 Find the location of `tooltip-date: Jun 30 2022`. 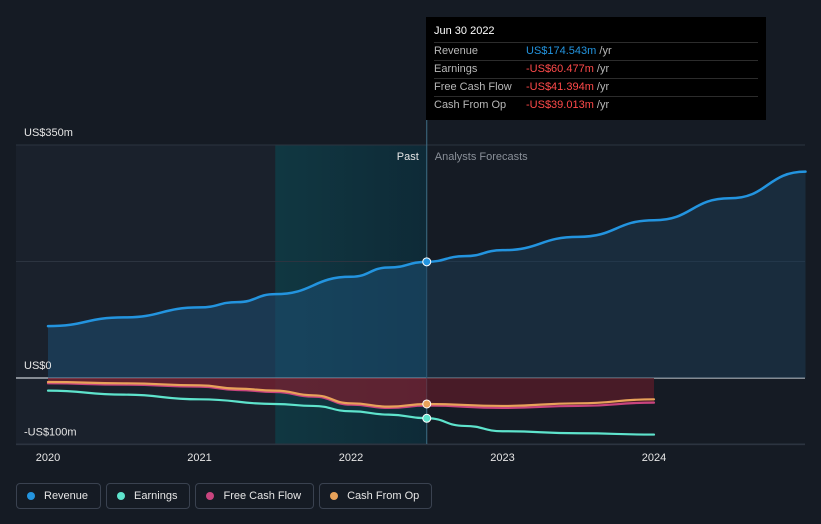

tooltip-date: Jun 30 2022 is located at coordinates (464, 31).